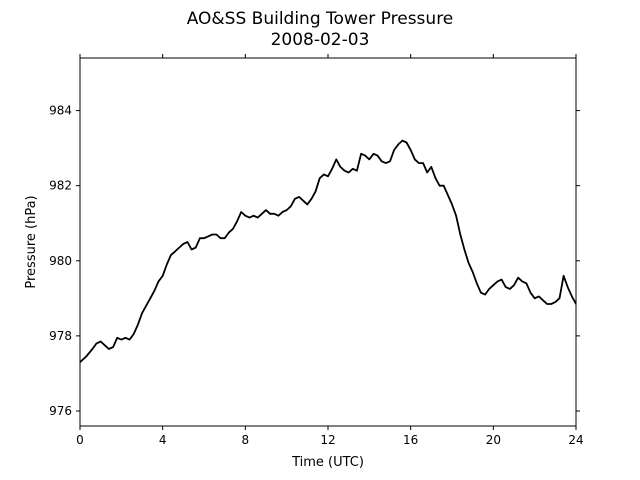 The image size is (640, 480). I want to click on y-tick-label: 978, so click(60, 336).